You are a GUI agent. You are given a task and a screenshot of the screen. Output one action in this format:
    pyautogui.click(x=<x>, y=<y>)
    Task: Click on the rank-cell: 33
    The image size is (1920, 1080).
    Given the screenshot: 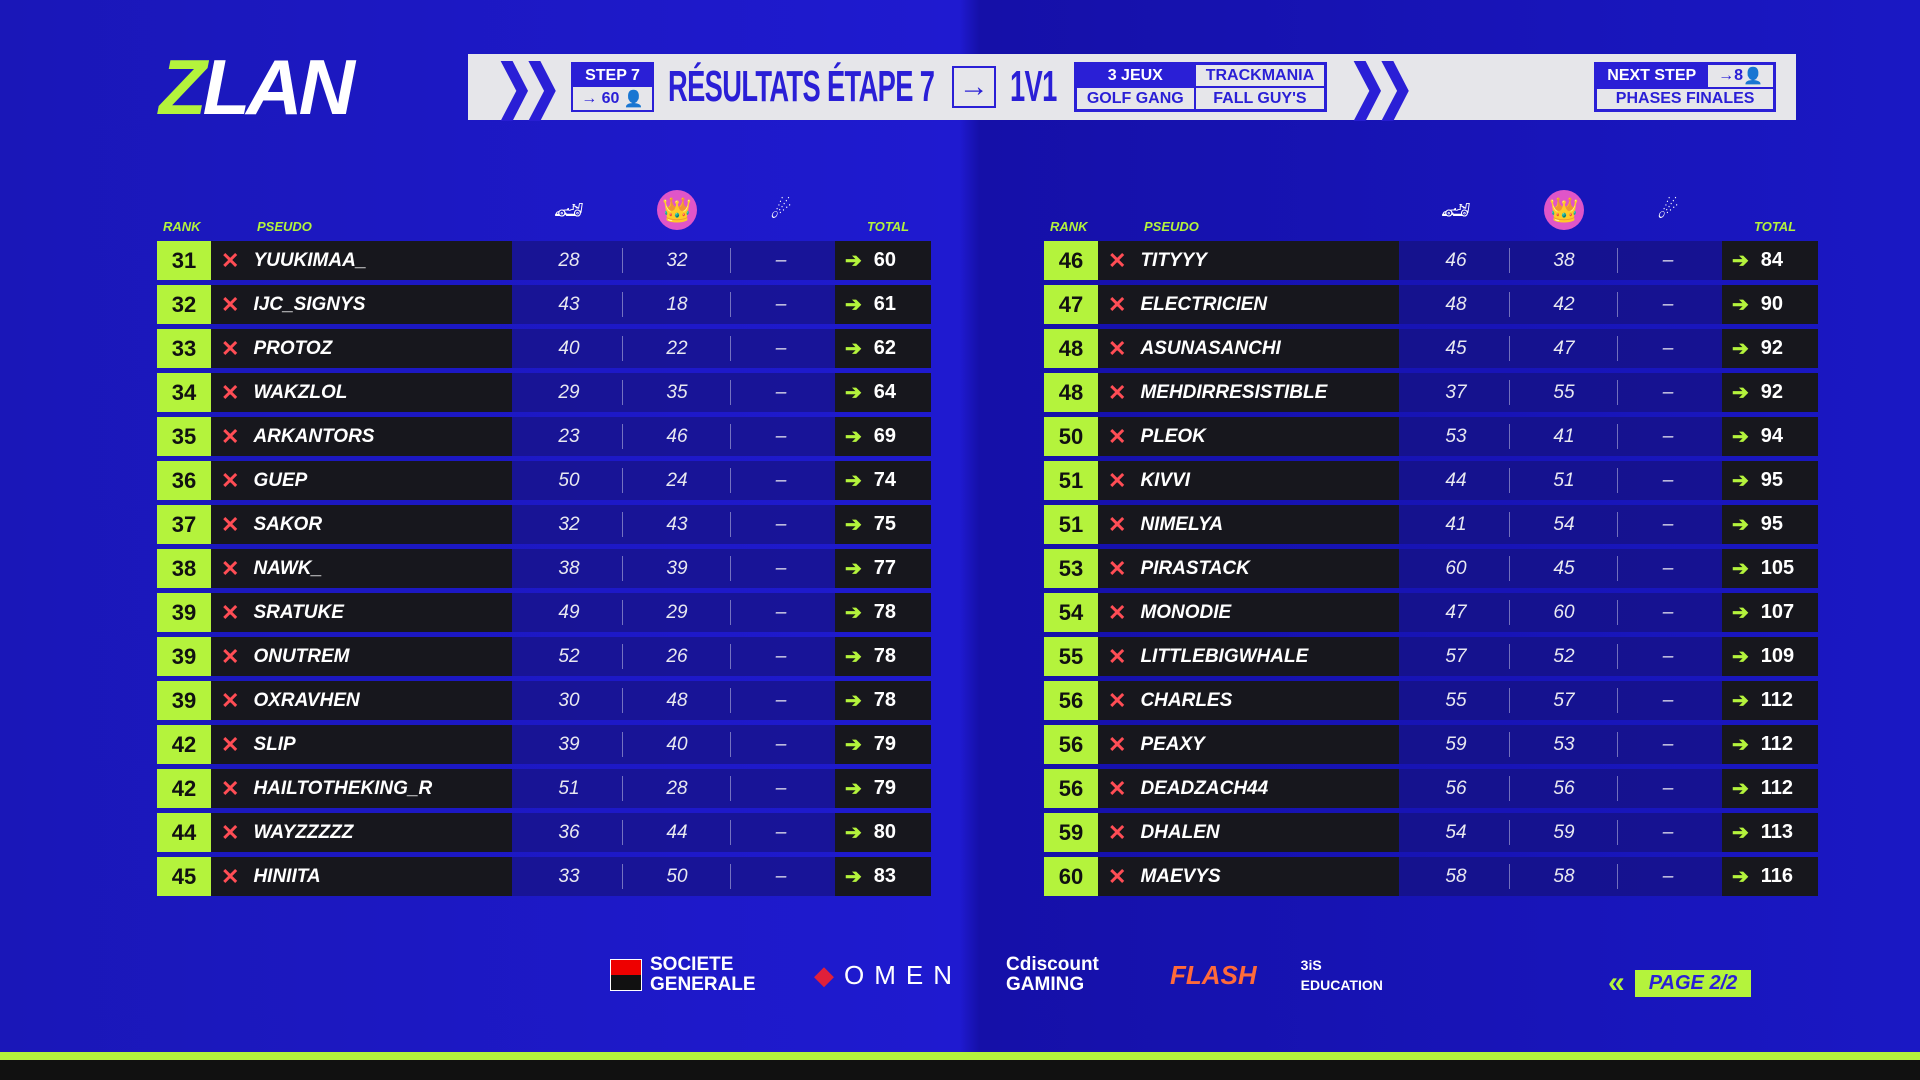 What is the action you would take?
    pyautogui.click(x=184, y=348)
    